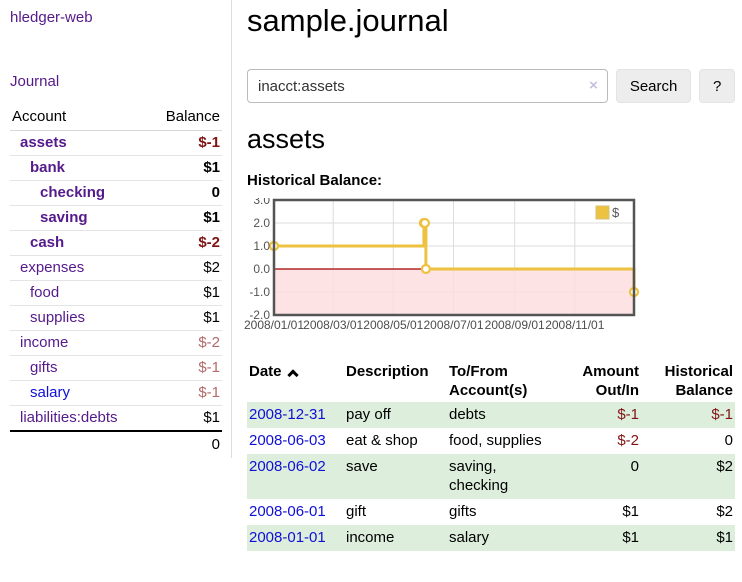  I want to click on svg-text: 2008/11/01, so click(574, 325).